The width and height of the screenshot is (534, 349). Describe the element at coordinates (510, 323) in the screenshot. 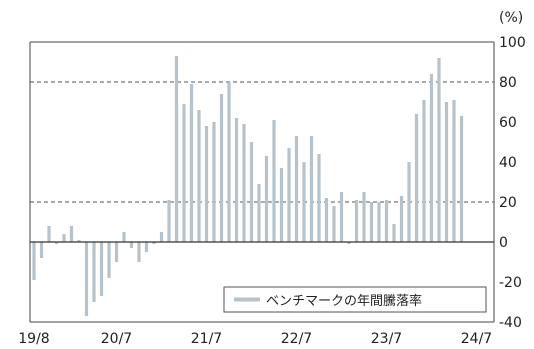

I see `y-tick-label: -40` at that location.